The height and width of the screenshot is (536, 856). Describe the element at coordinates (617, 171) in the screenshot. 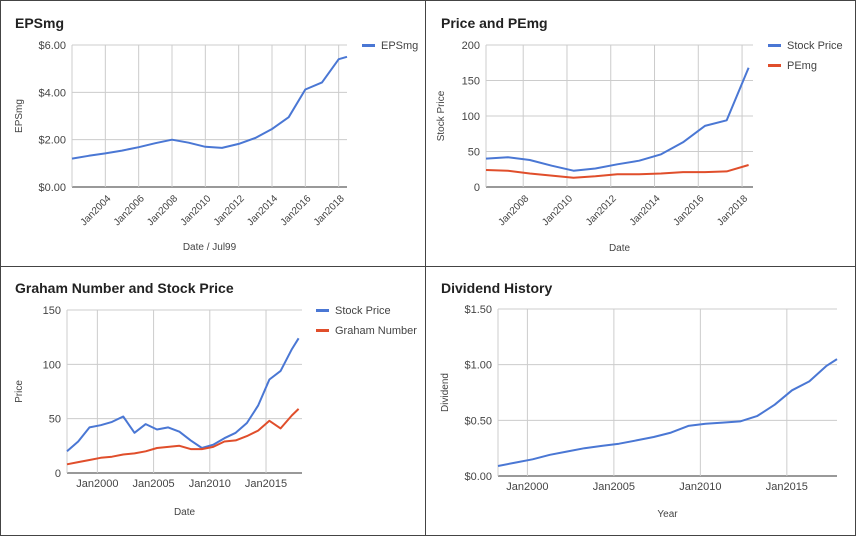

I see `series-line-pemg` at that location.